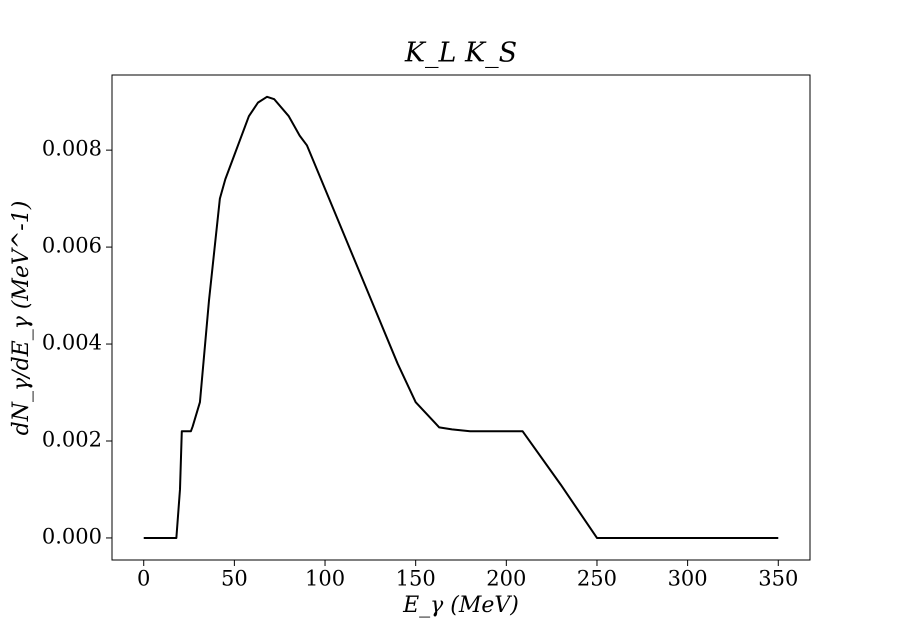  Describe the element at coordinates (416, 579) in the screenshot. I see `x-tick-label: 150` at that location.